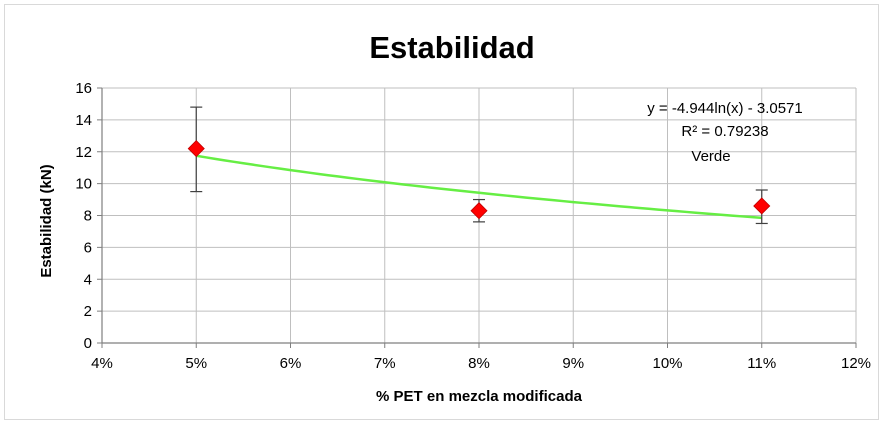  Describe the element at coordinates (102, 363) in the screenshot. I see `x-tick-label: 4%` at that location.